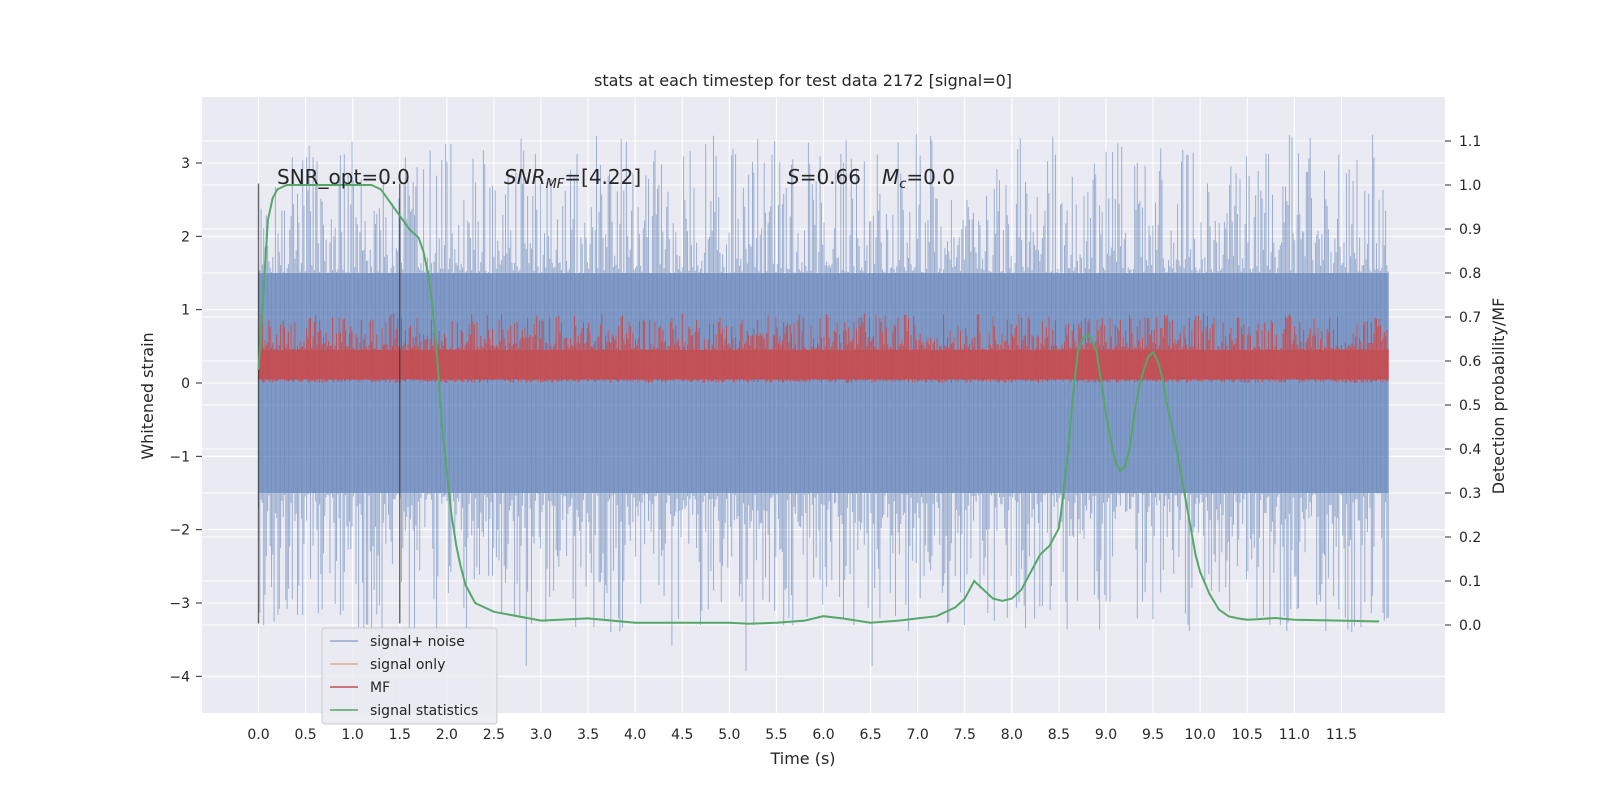 The image size is (1600, 800). I want to click on y2-tick-label: 0.1, so click(1470, 582).